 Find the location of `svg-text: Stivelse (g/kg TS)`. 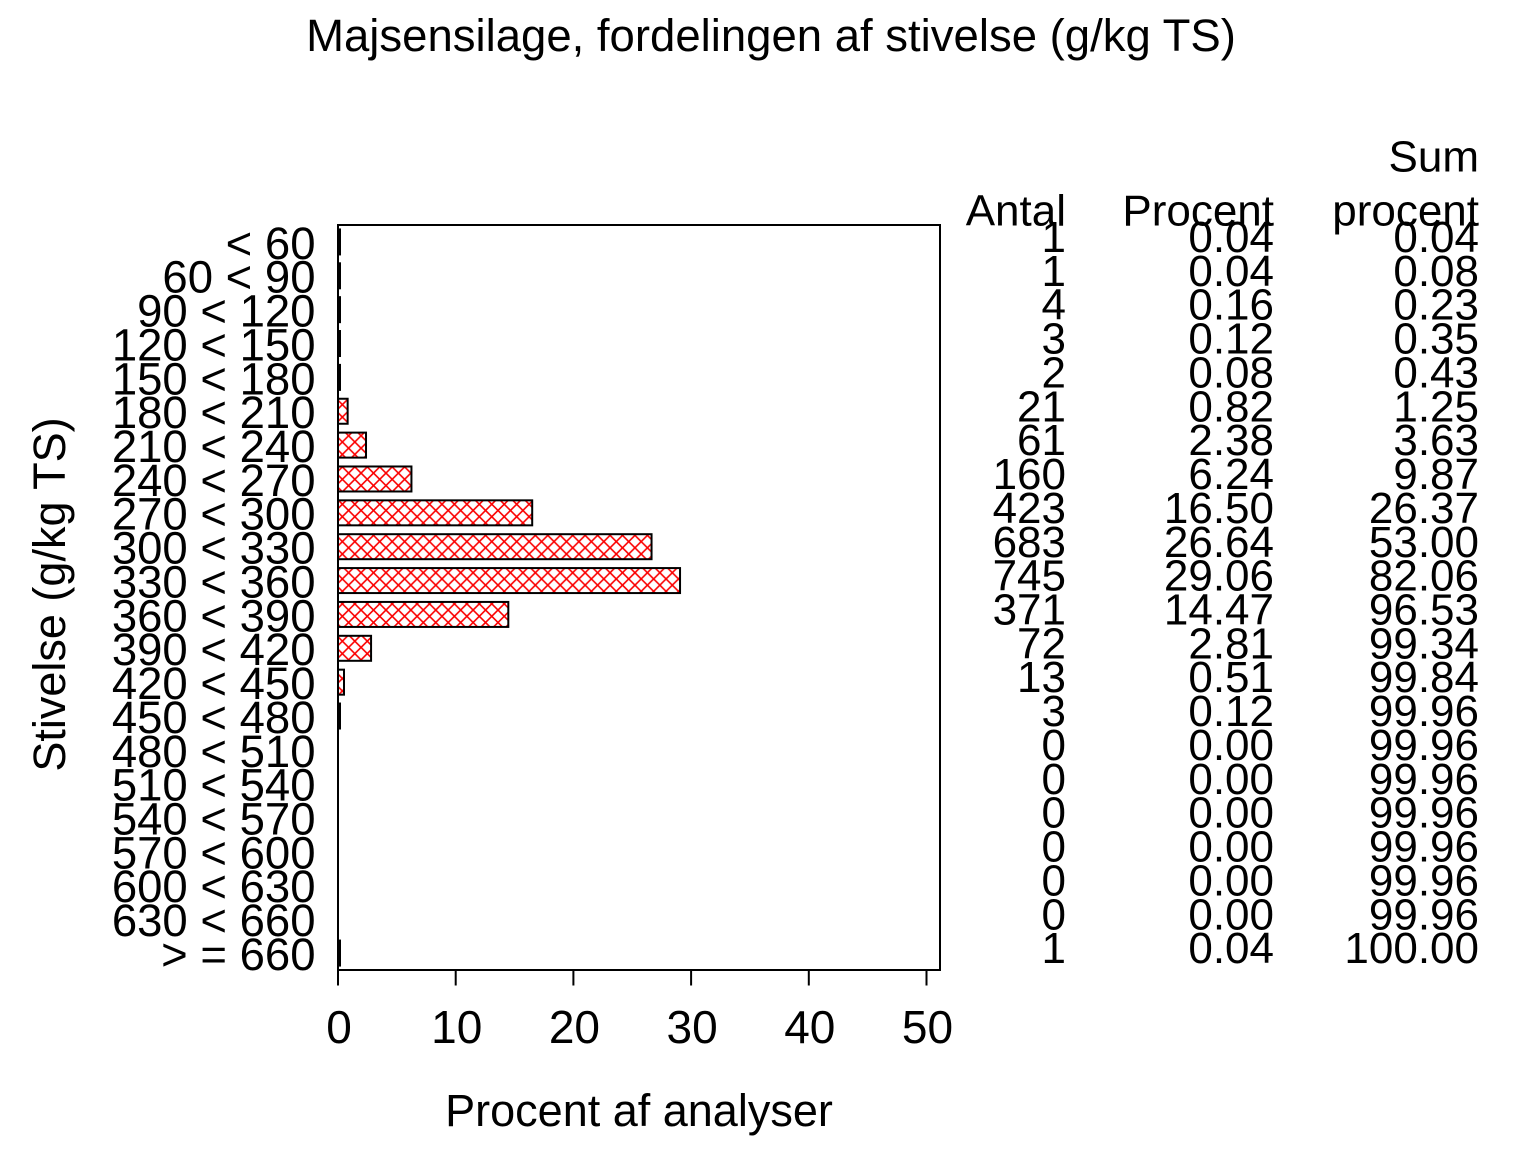

svg-text: Stivelse (g/kg TS) is located at coordinates (49, 594).